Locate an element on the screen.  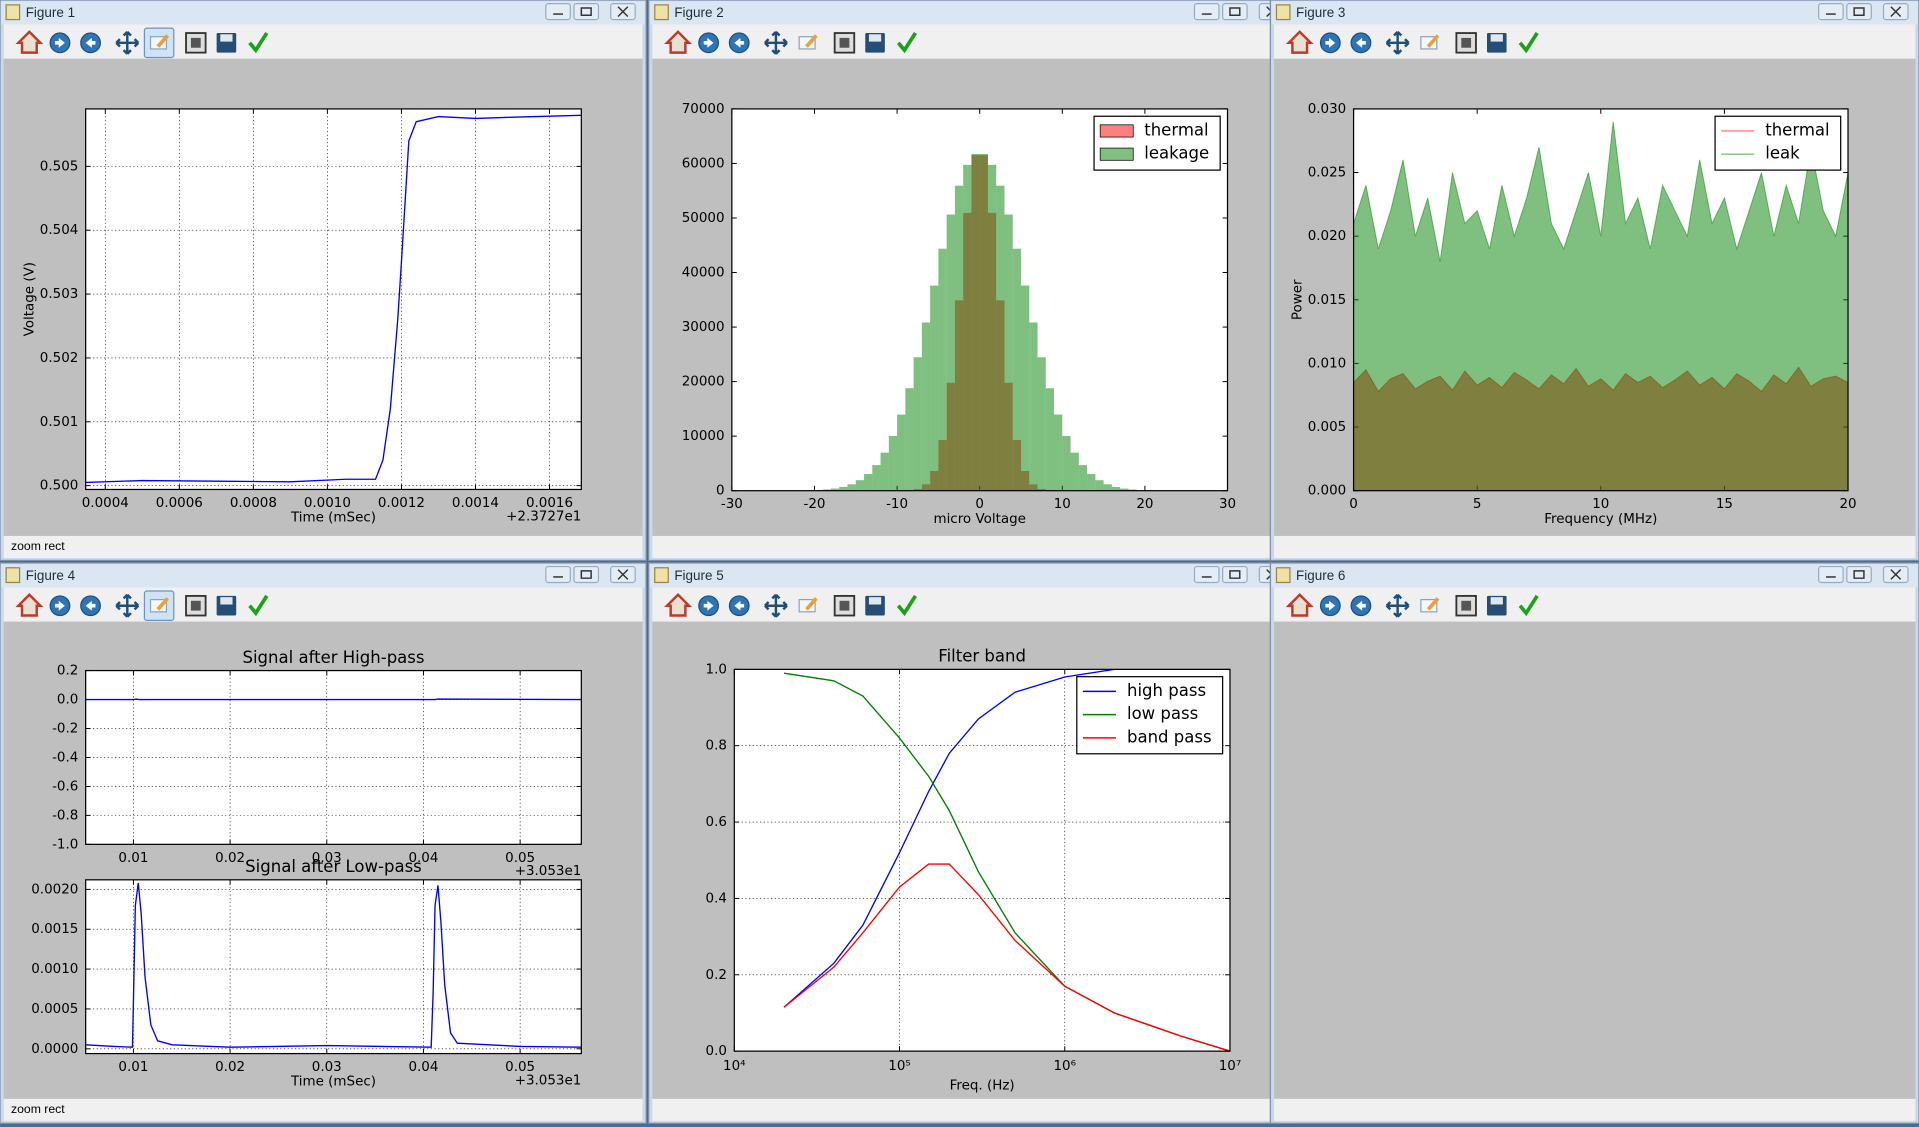
axes-title: Filter band is located at coordinates (982, 656).